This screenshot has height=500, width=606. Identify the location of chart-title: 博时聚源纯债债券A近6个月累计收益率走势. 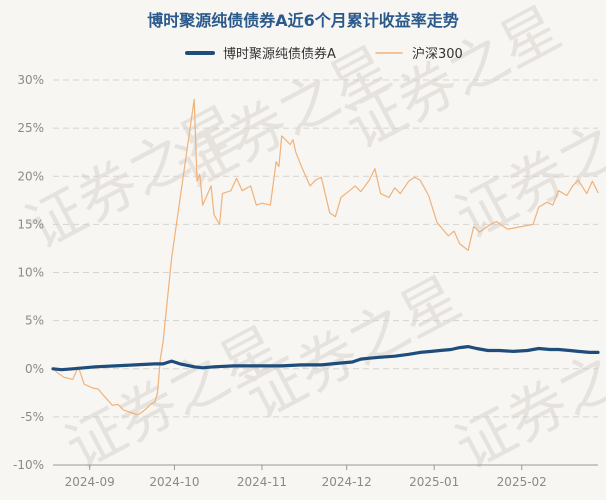
(303, 20).